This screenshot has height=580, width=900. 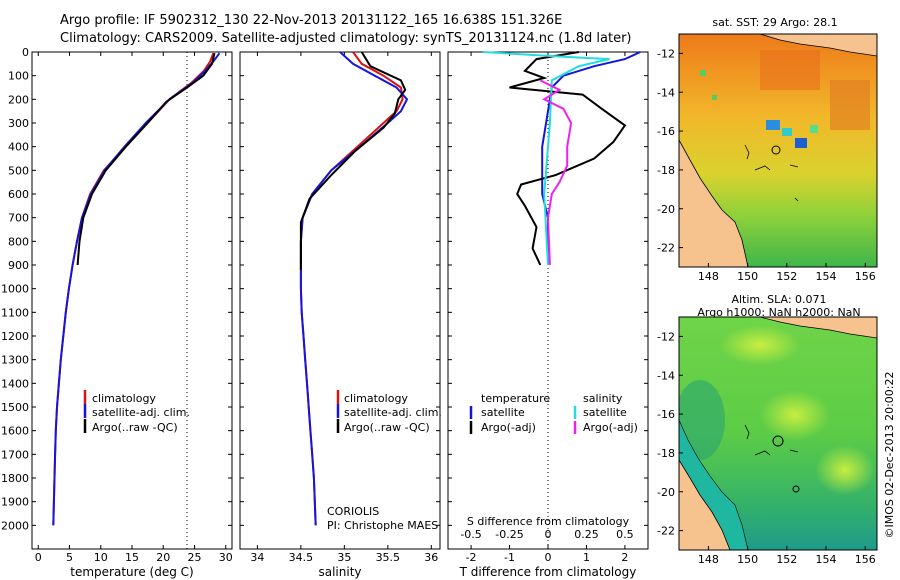 What do you see at coordinates (146, 159) in the screenshot?
I see `series-line-argo` at bounding box center [146, 159].